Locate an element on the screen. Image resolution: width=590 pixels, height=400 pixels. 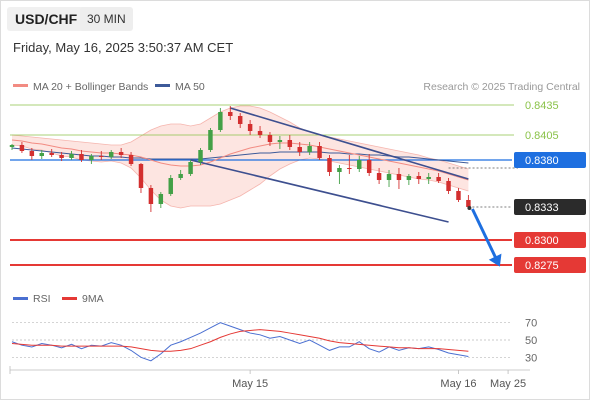
level-label-0-8405: 0.8405 is located at coordinates (542, 136).